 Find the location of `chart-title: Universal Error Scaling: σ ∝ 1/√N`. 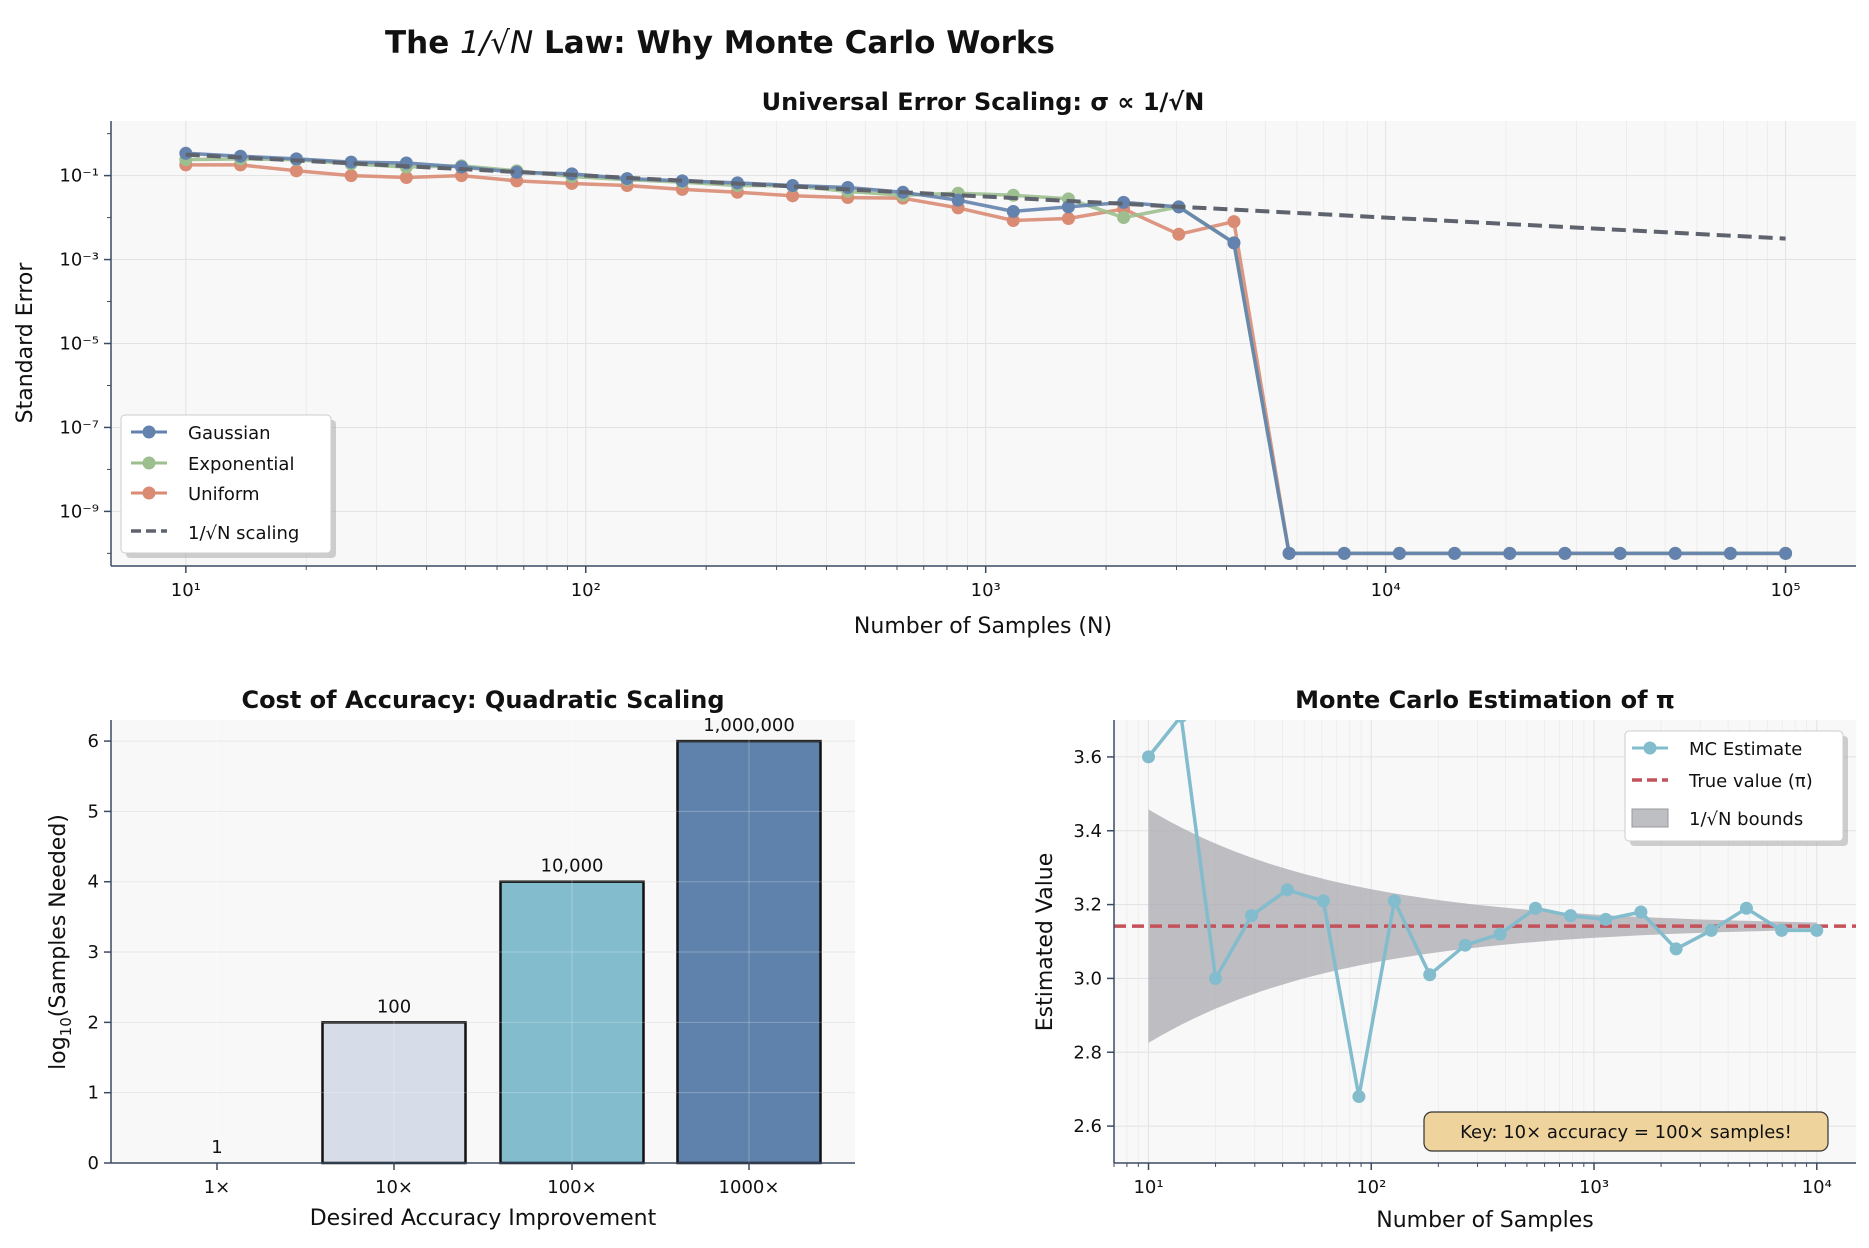

chart-title: Universal Error Scaling: σ ∝ 1/√N is located at coordinates (983, 102).